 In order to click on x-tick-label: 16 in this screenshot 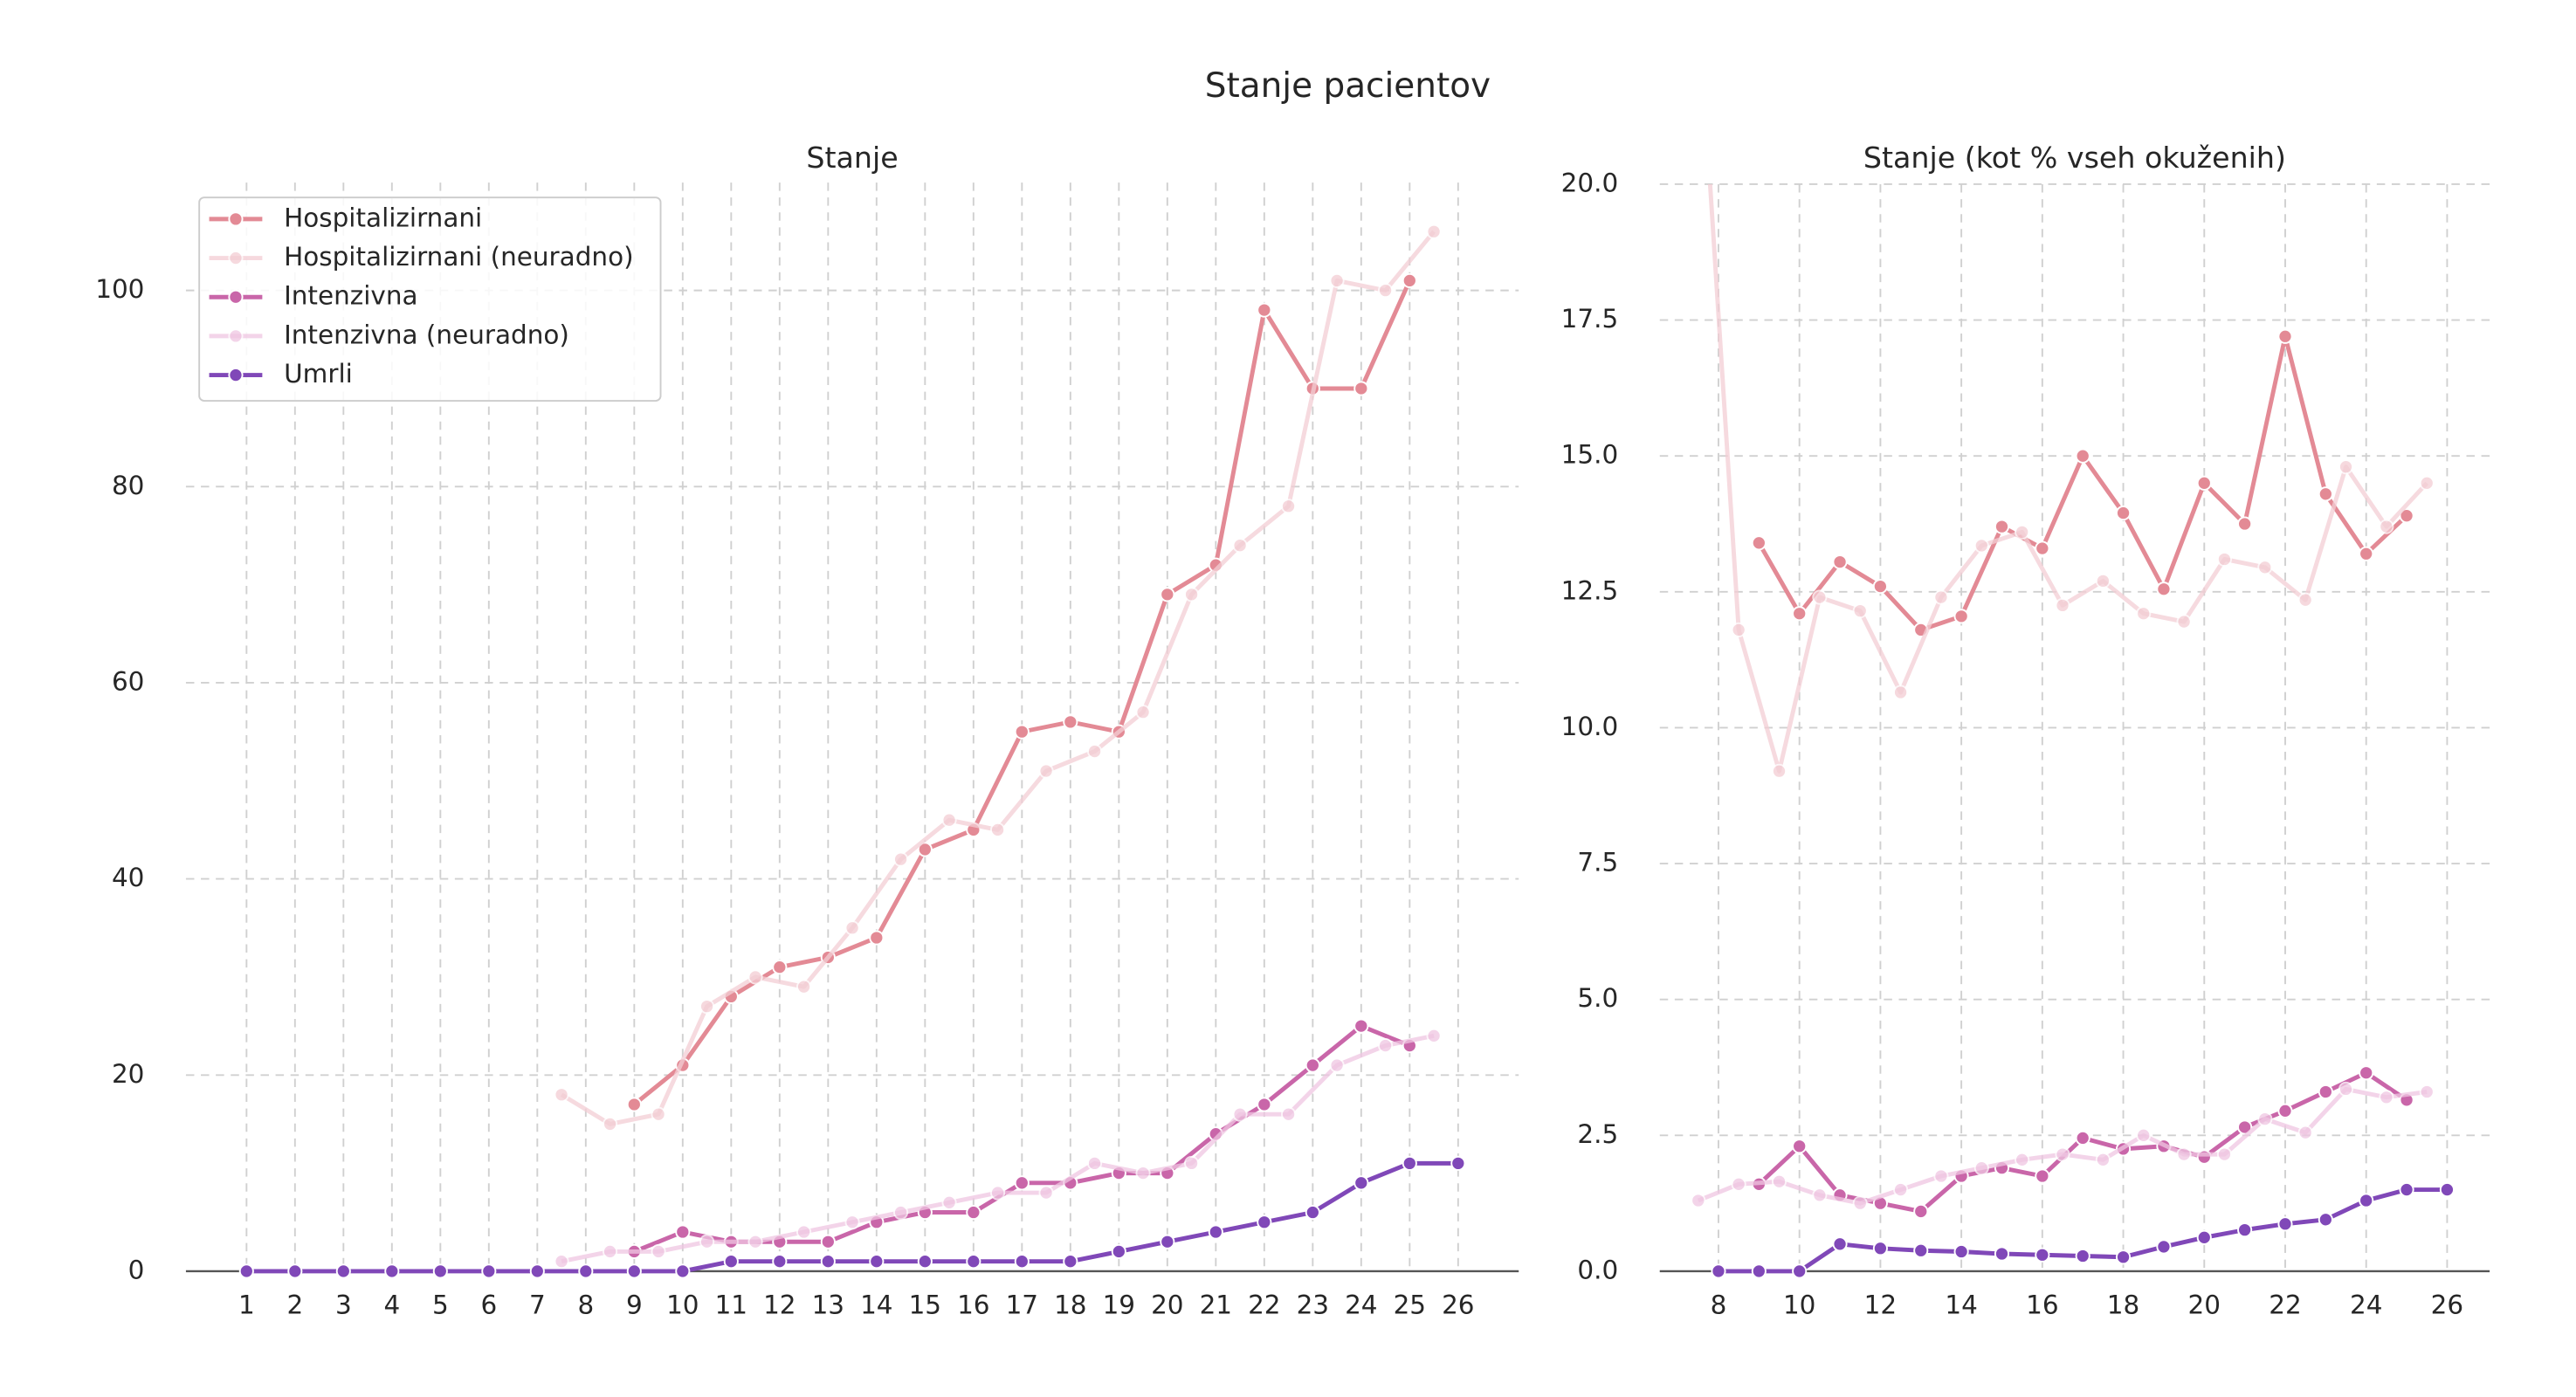, I will do `click(973, 1304)`.